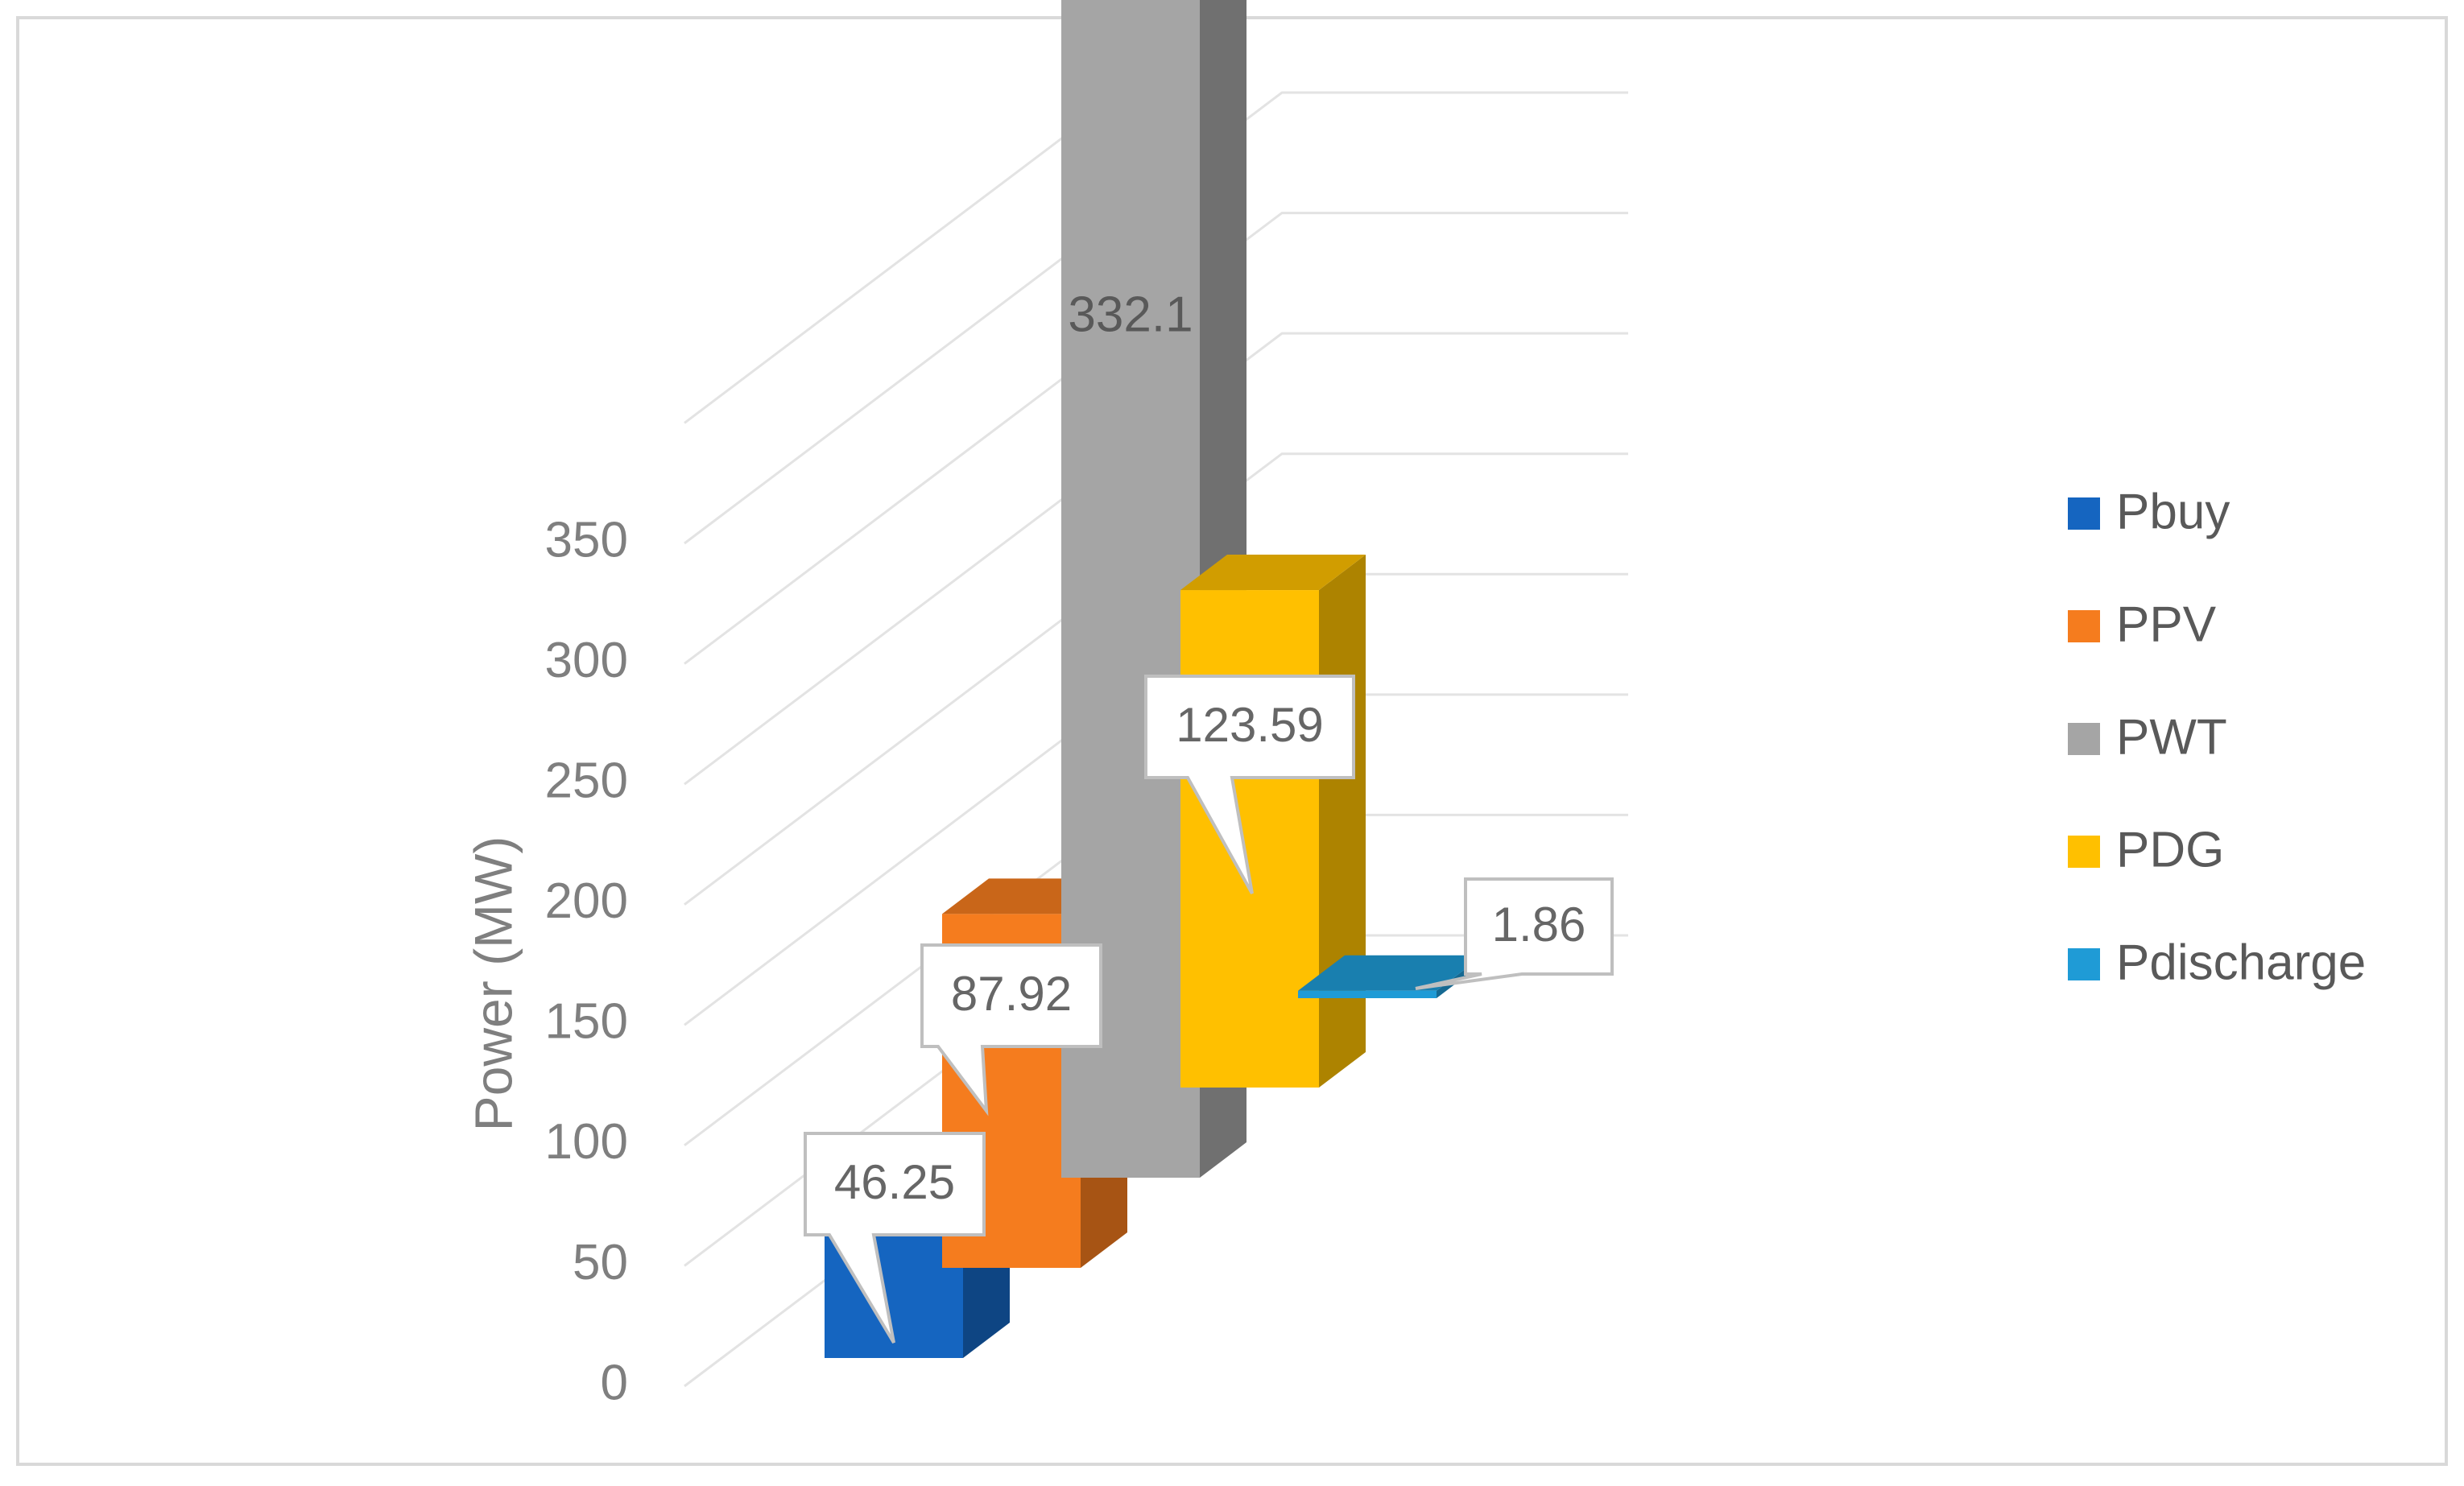  I want to click on legend: Pbuy PPV PWT PDG Pdischarge, so click(2217, 737).